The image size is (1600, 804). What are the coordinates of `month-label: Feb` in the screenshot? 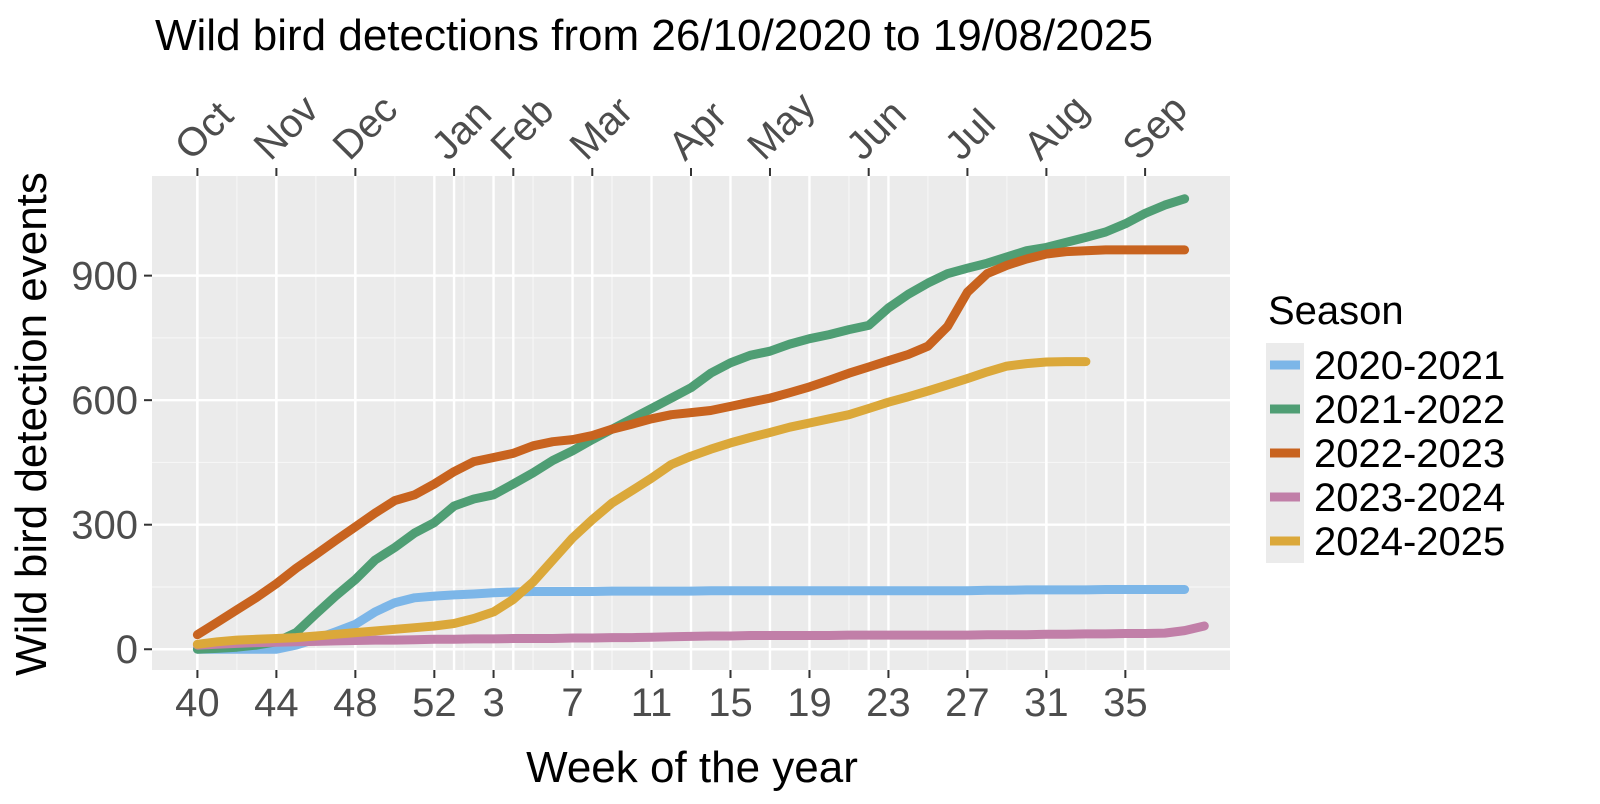 It's located at (523, 129).